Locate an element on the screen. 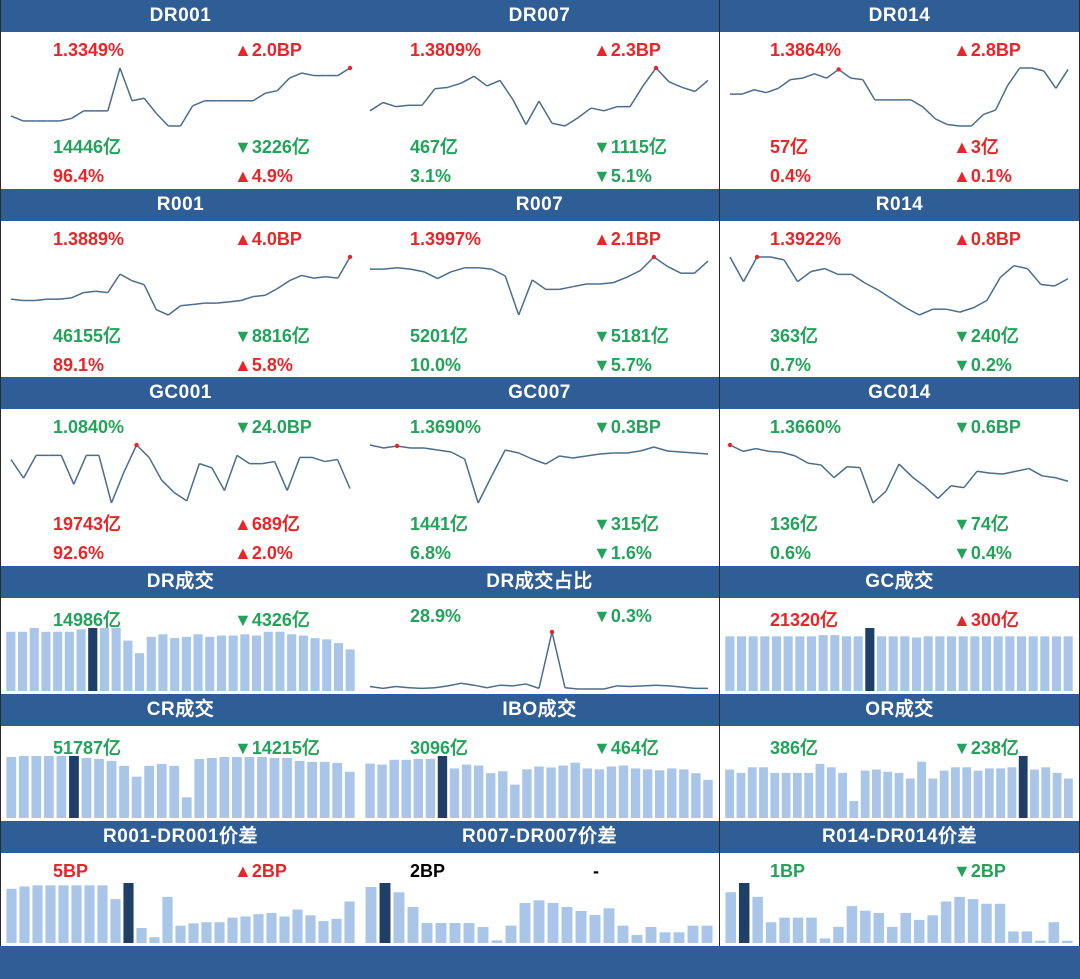  panel-r007-dr007-16: R007-DR007价差 2BP - is located at coordinates (540, 884).